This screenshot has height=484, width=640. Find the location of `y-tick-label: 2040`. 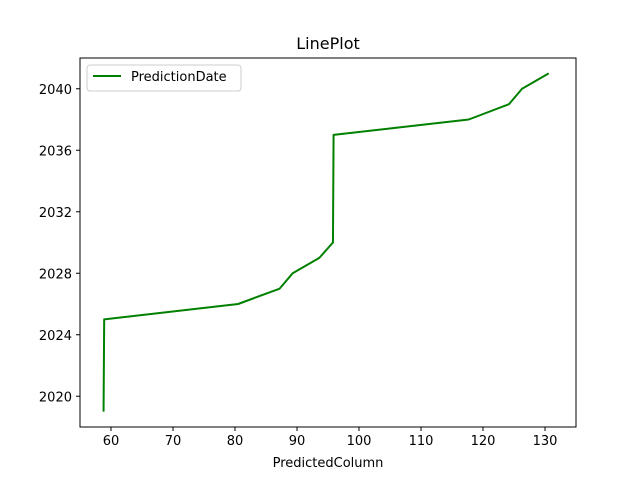

y-tick-label: 2040 is located at coordinates (55, 90).